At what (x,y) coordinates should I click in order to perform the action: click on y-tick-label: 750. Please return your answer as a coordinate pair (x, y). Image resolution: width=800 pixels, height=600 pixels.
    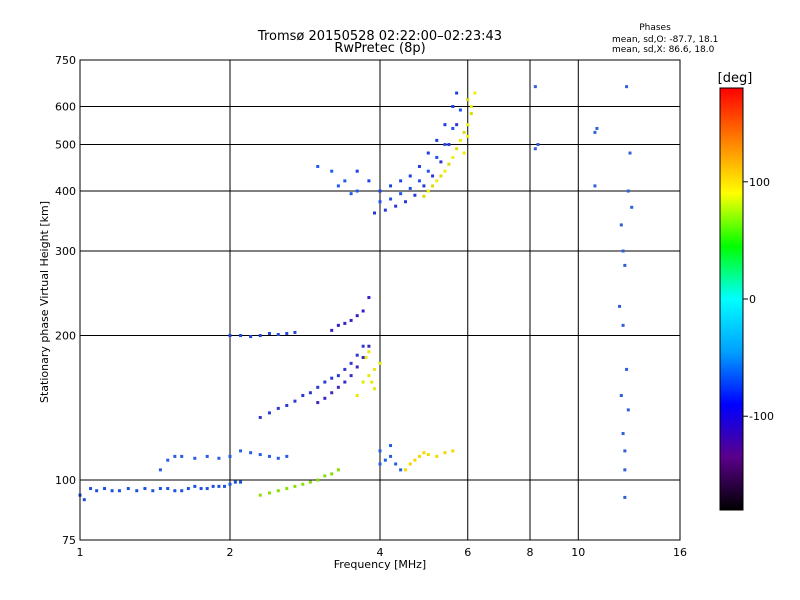
    Looking at the image, I should click on (65, 60).